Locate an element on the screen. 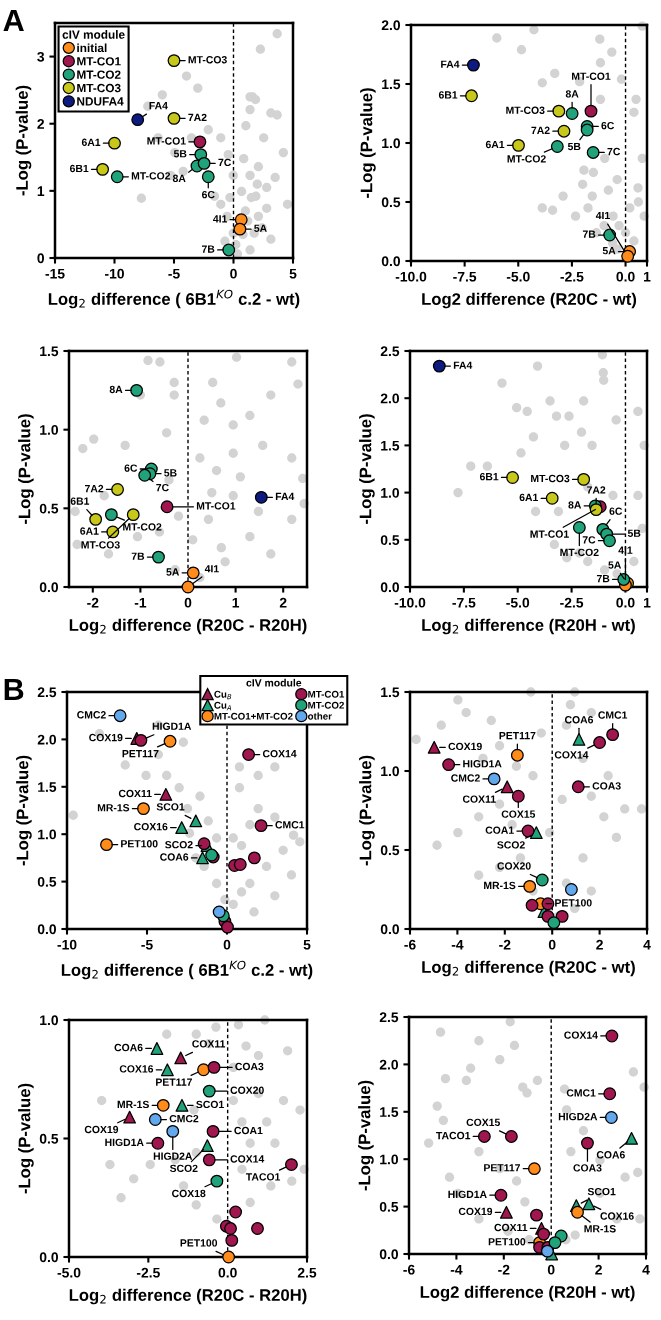 Image resolution: width=661 pixels, height=1320 pixels. annotation: COX14 is located at coordinates (571, 755).